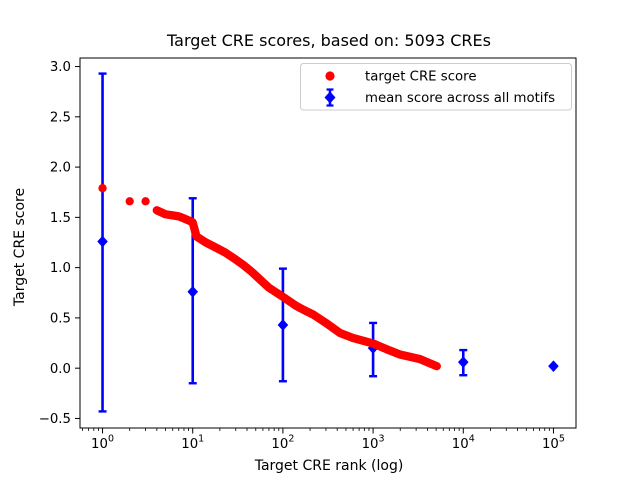  I want to click on x-axis-label: Target CRE rank (log), so click(329, 466).